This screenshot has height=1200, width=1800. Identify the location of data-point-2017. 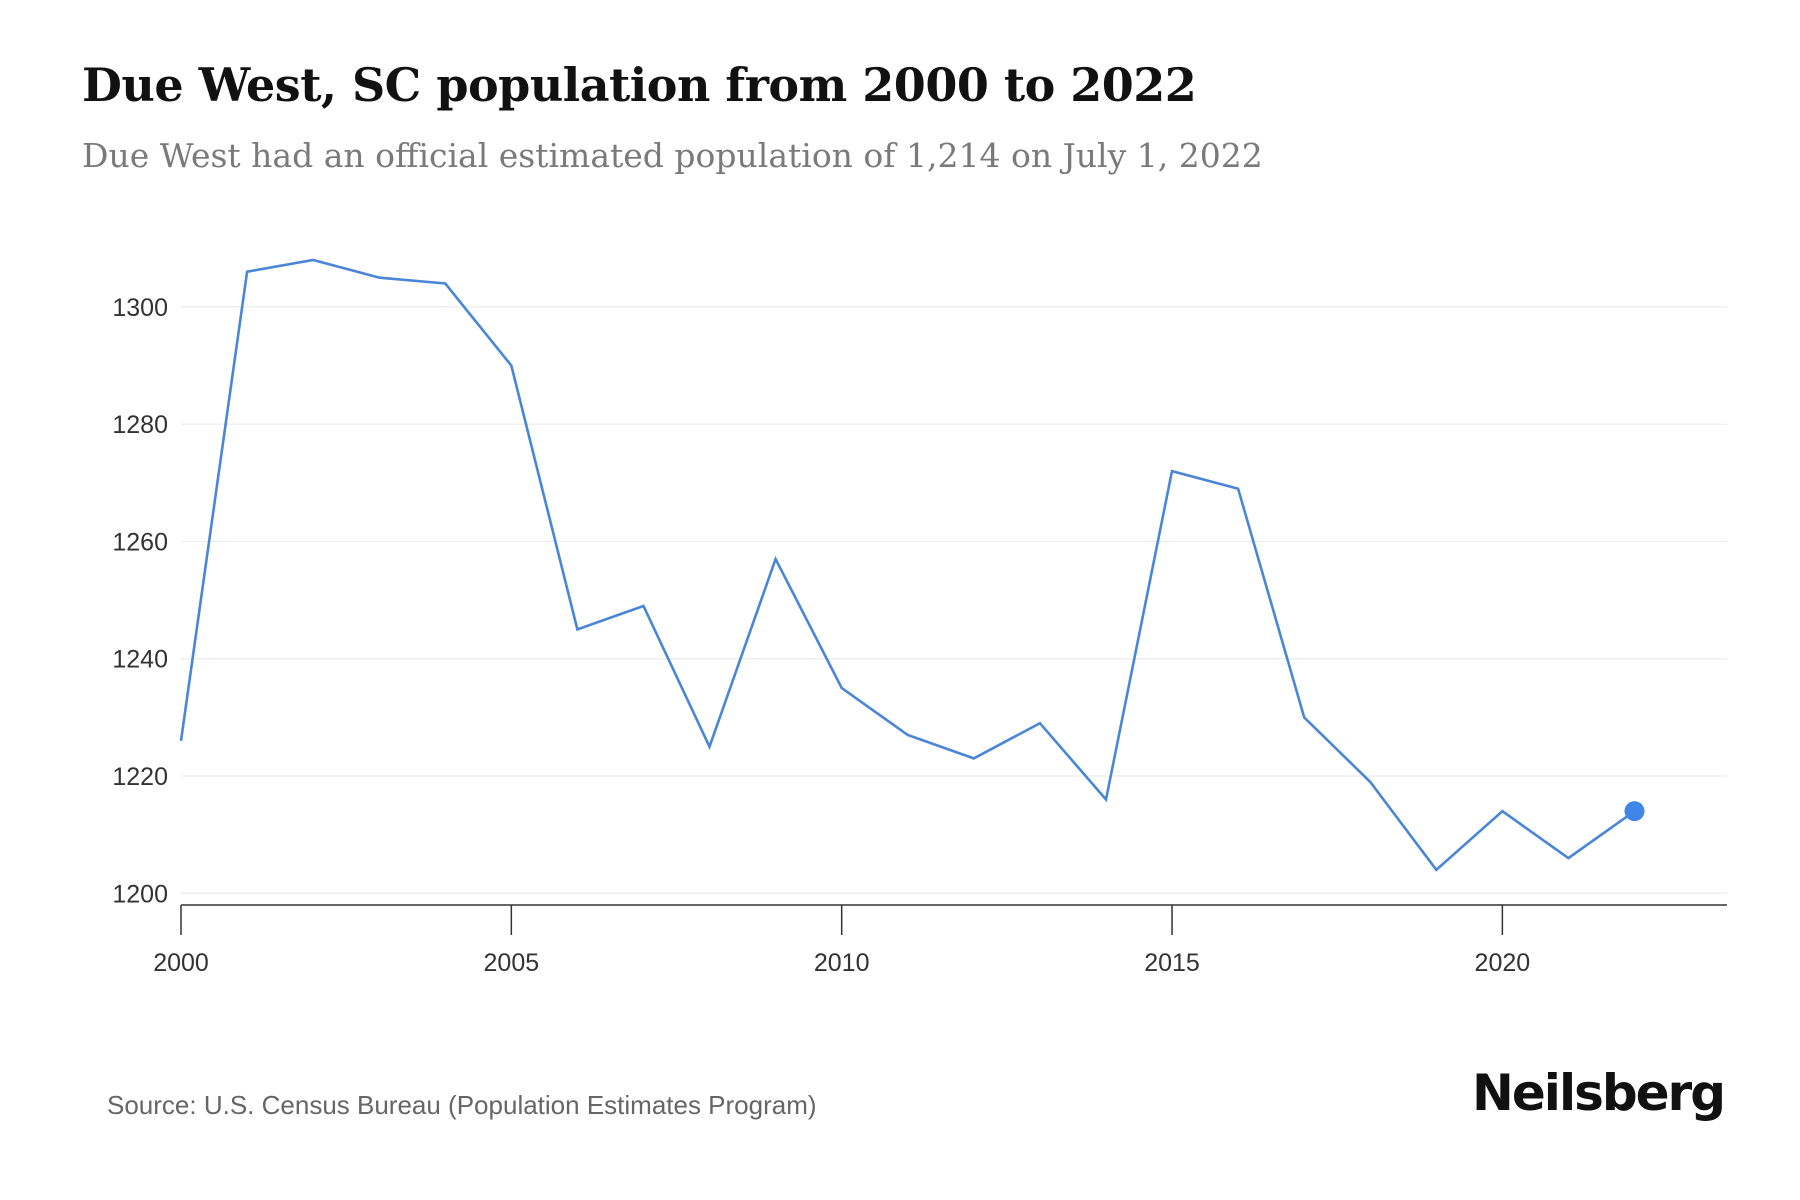
(1304, 717).